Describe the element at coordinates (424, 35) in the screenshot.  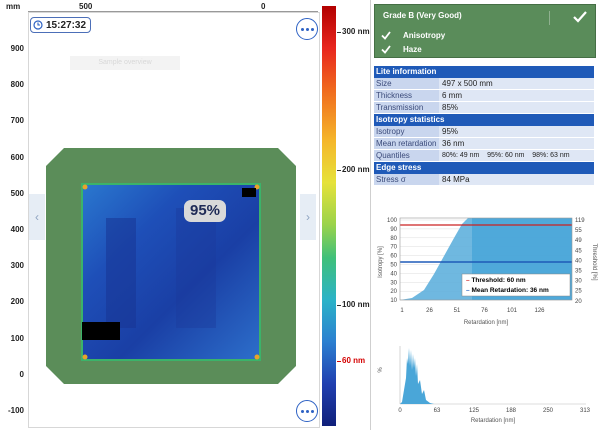
I see `anisotropy-label: Anisotropy` at that location.